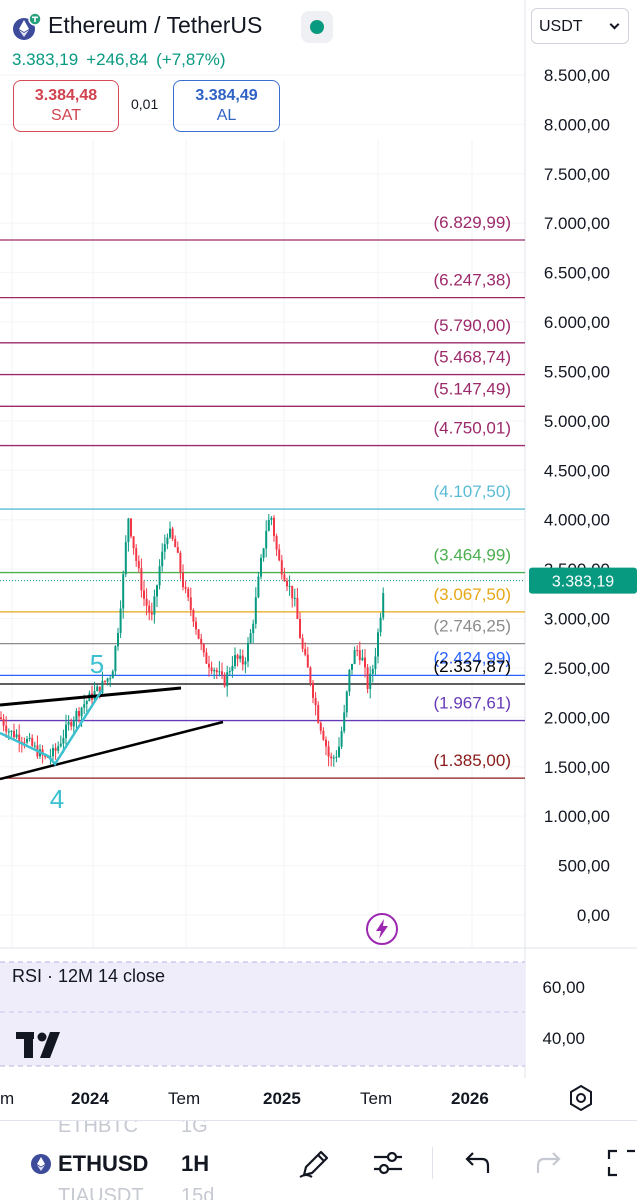 The width and height of the screenshot is (637, 1200). I want to click on ethereum-tether-logo, so click(27, 26).